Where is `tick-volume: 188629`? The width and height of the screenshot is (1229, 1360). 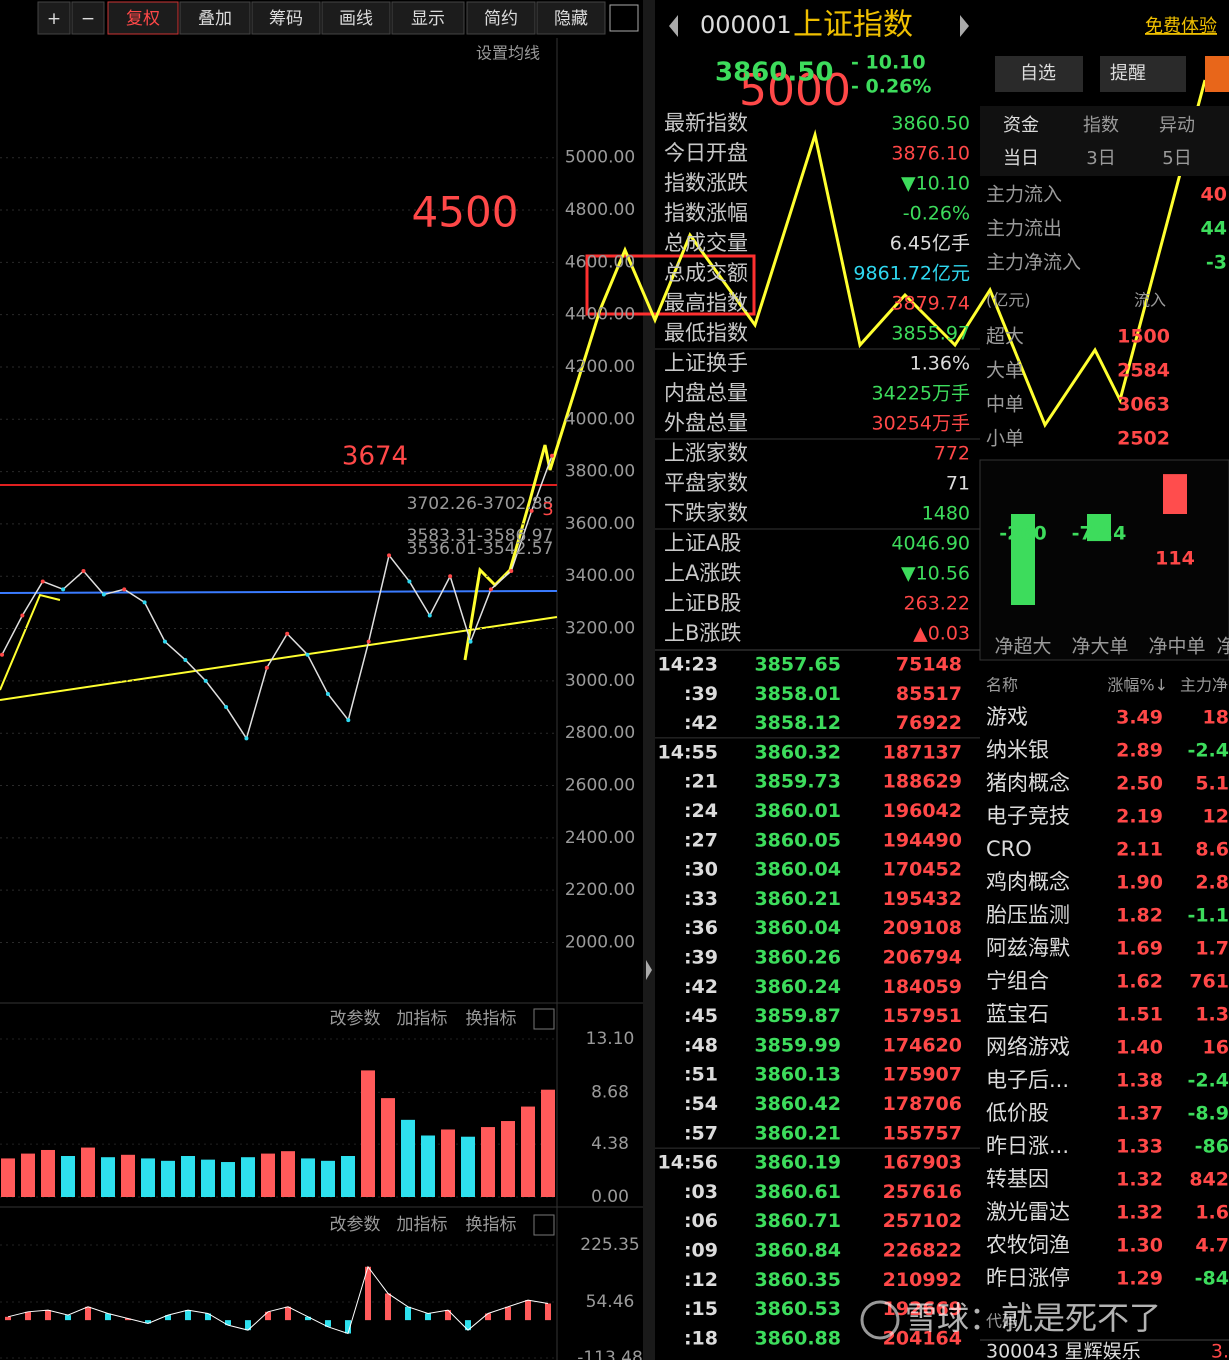
tick-volume: 188629 is located at coordinates (922, 782).